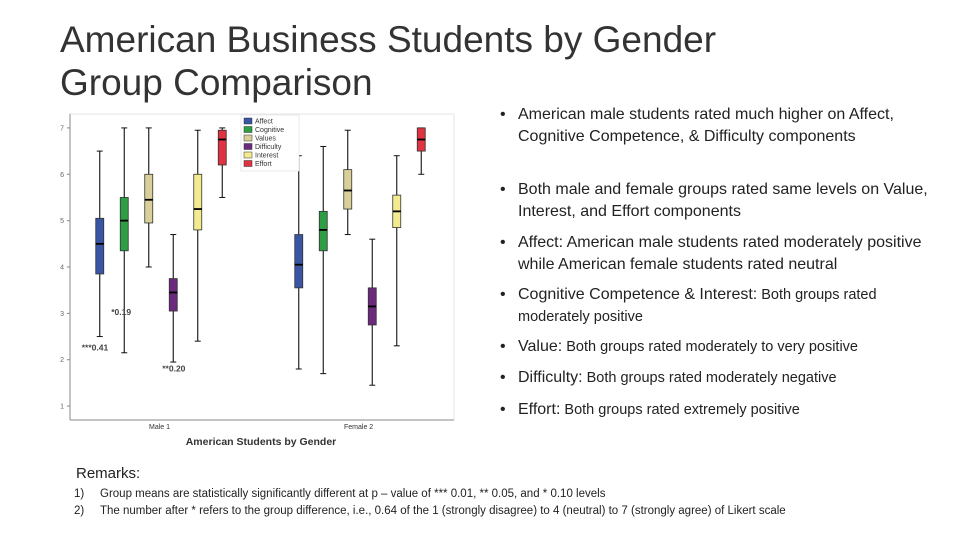 Image resolution: width=960 pixels, height=540 pixels. I want to click on legend-label: Difficulty, so click(268, 147).